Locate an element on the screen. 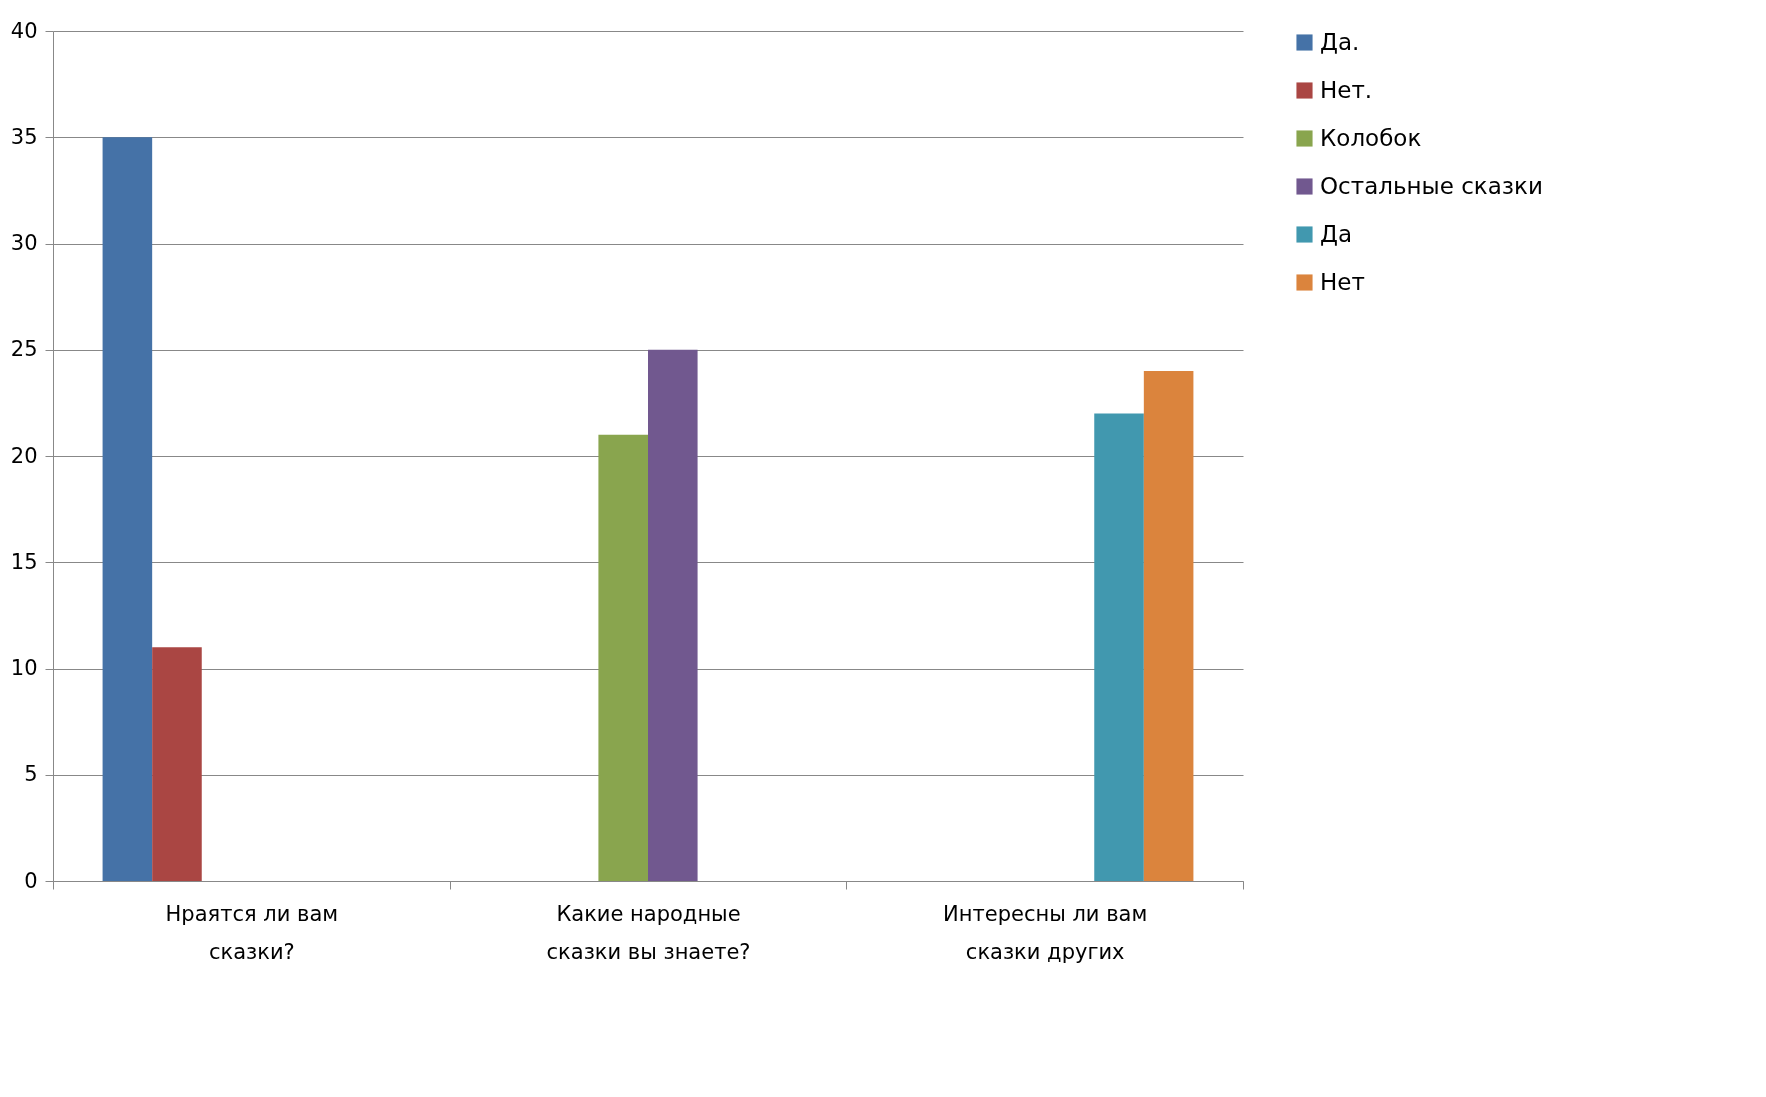 The image size is (1766, 1097). y-tick-label: 10 is located at coordinates (24, 668).